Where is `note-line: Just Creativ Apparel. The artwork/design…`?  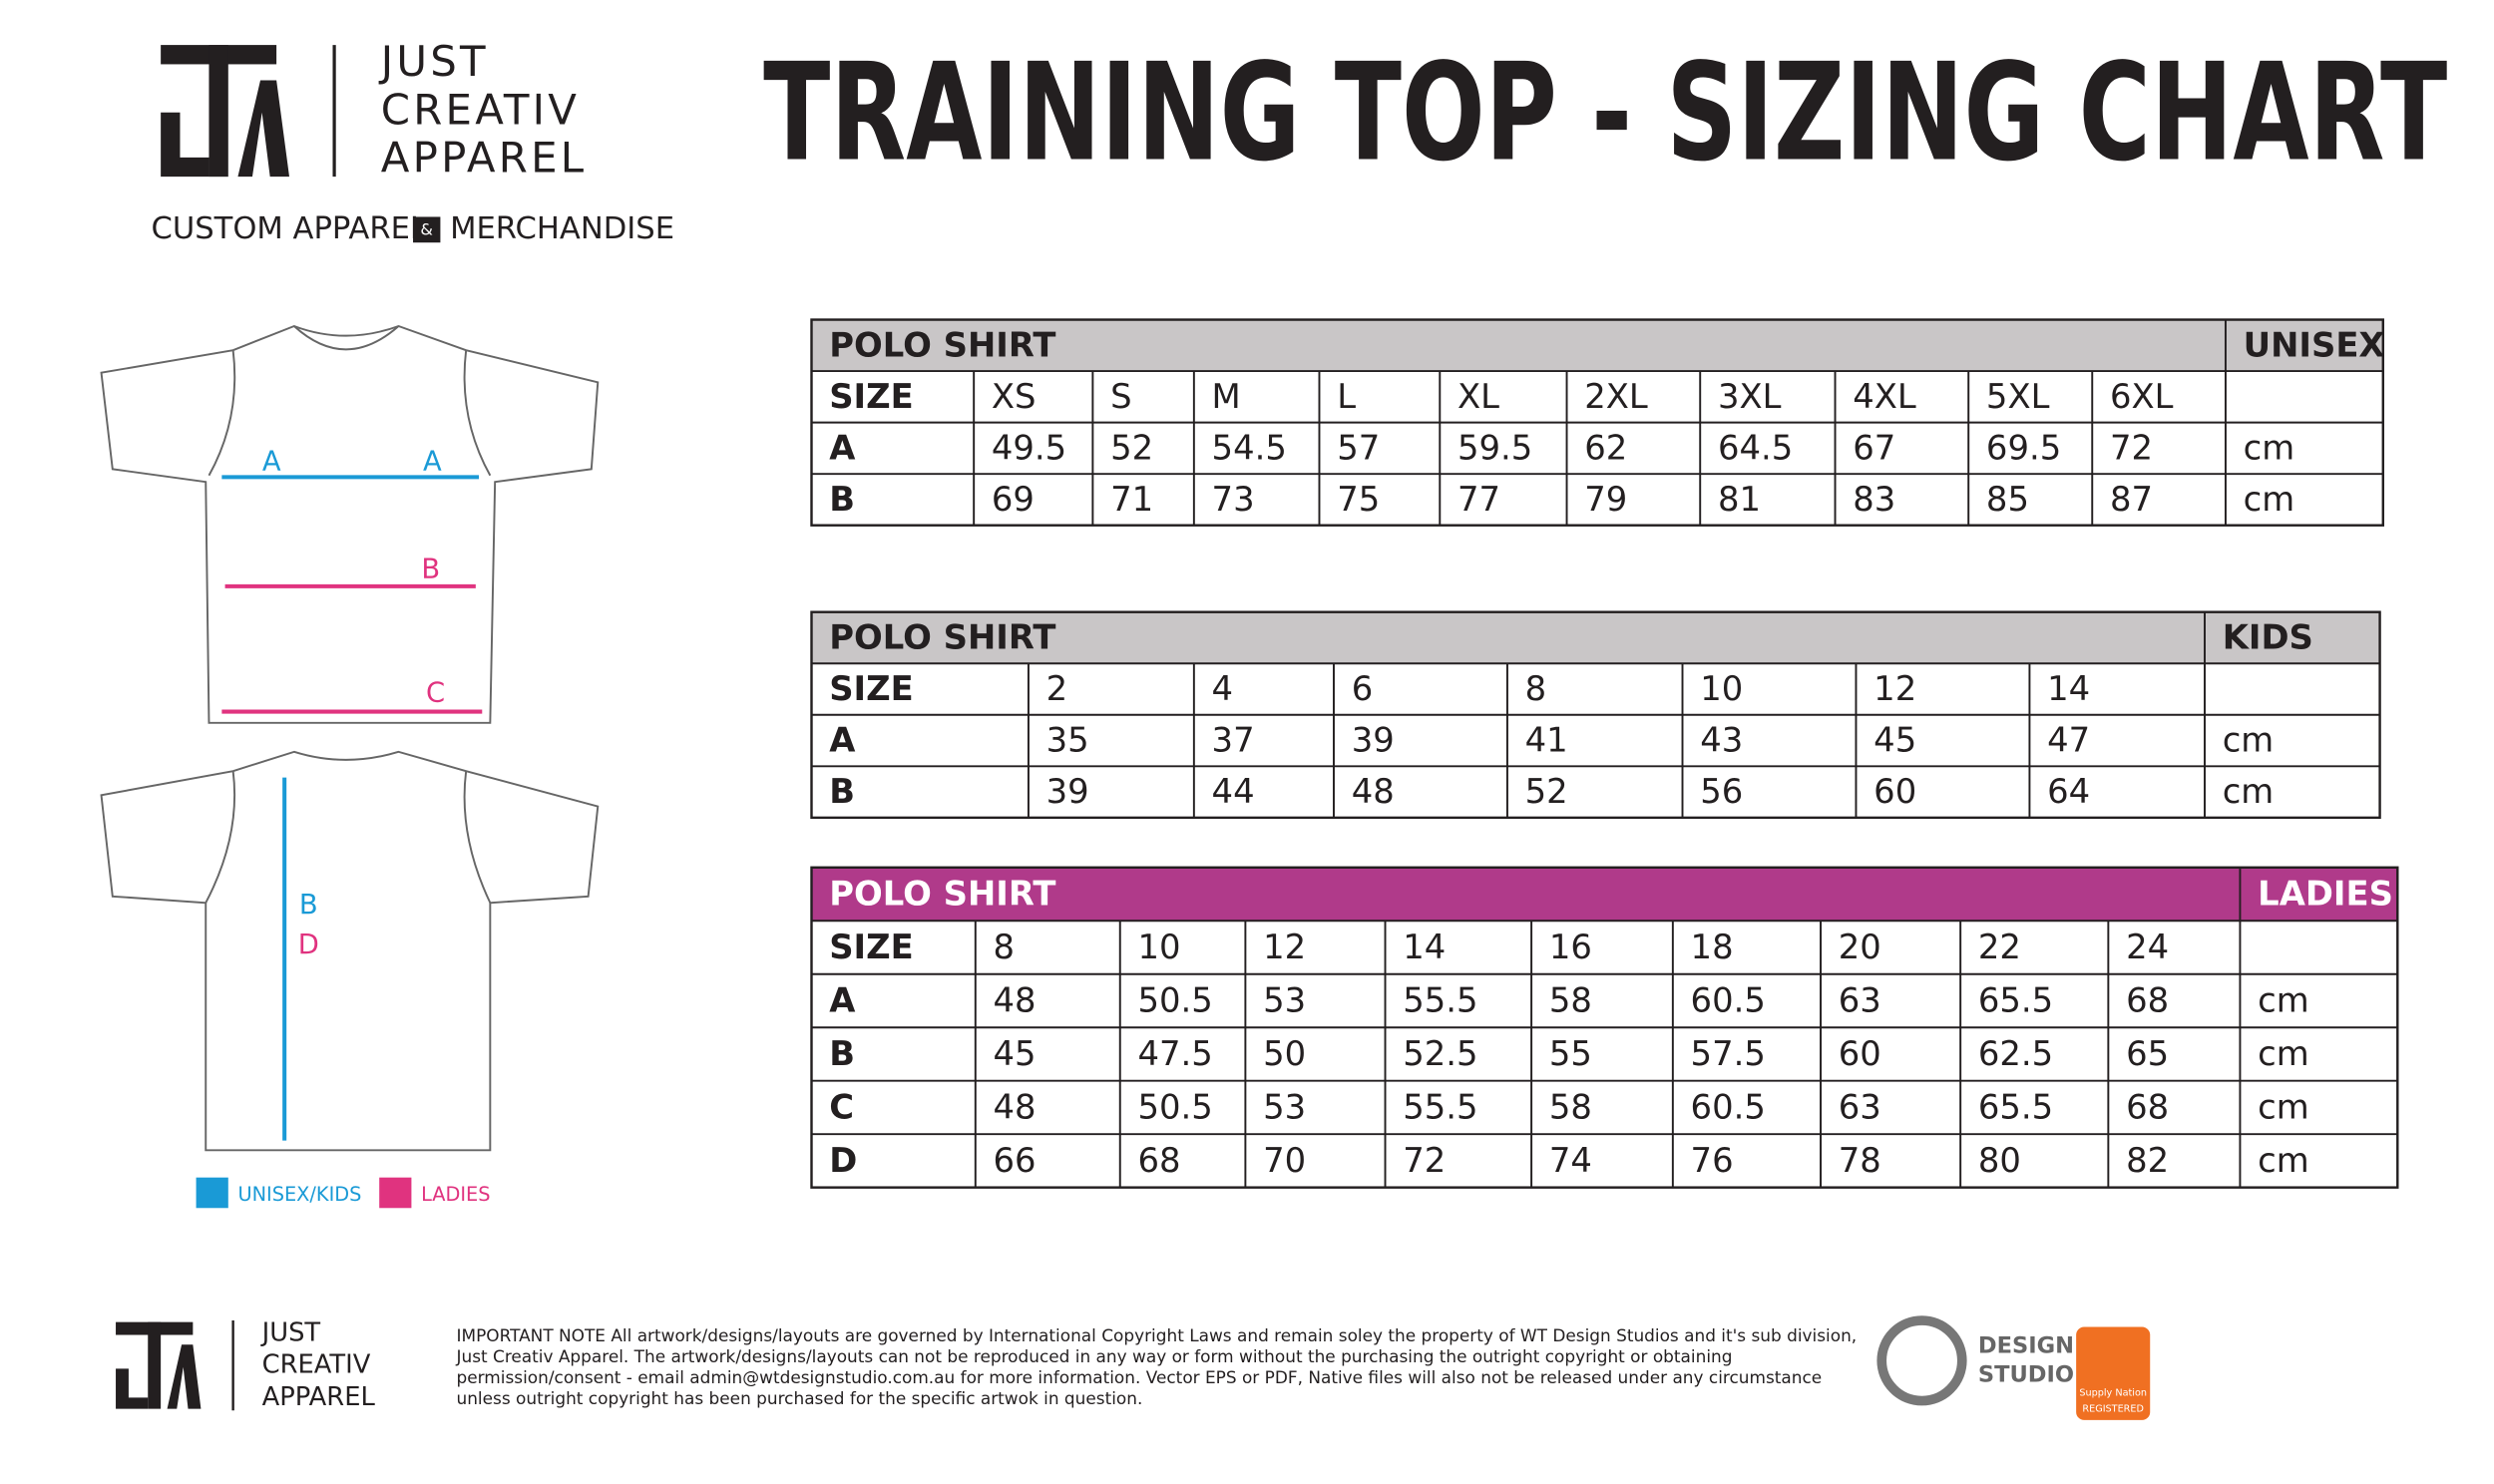 note-line: Just Creativ Apparel. The artwork/design… is located at coordinates (1094, 1356).